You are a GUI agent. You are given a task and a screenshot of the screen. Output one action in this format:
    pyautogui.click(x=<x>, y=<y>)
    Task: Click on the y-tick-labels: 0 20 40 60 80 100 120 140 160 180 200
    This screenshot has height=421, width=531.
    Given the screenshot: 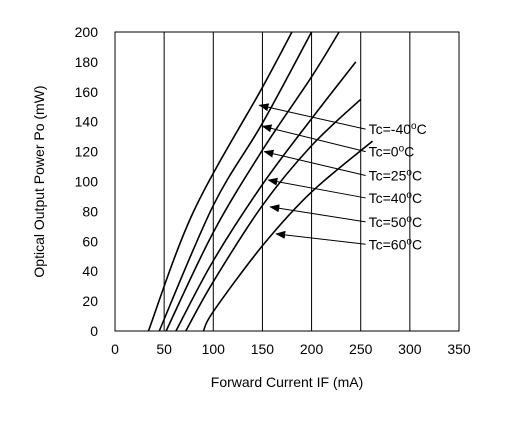 What is the action you would take?
    pyautogui.click(x=87, y=181)
    